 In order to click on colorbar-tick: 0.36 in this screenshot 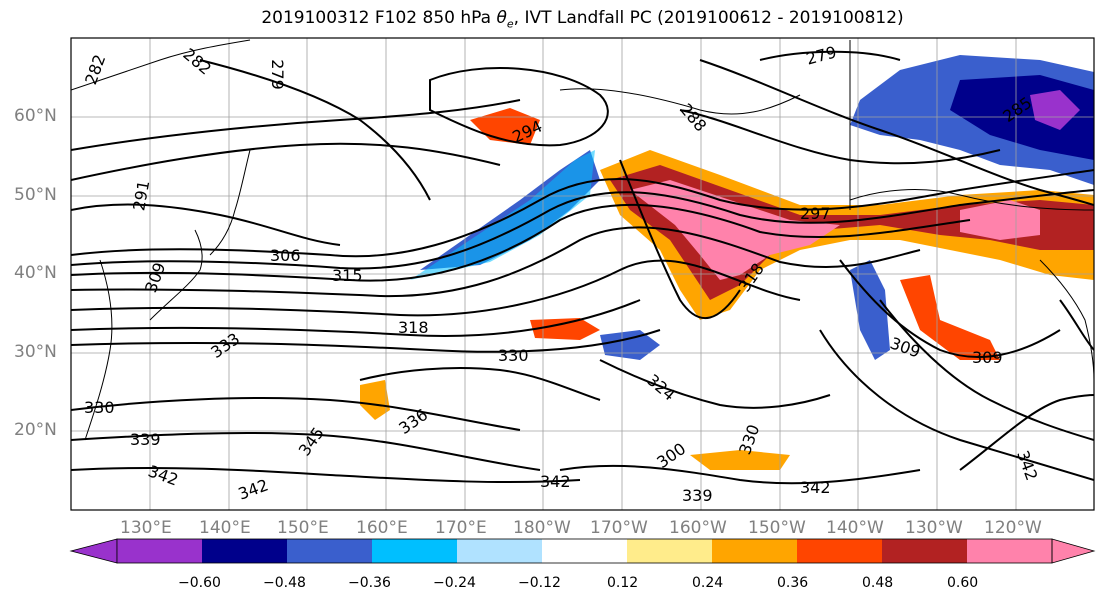, I will do `click(793, 583)`.